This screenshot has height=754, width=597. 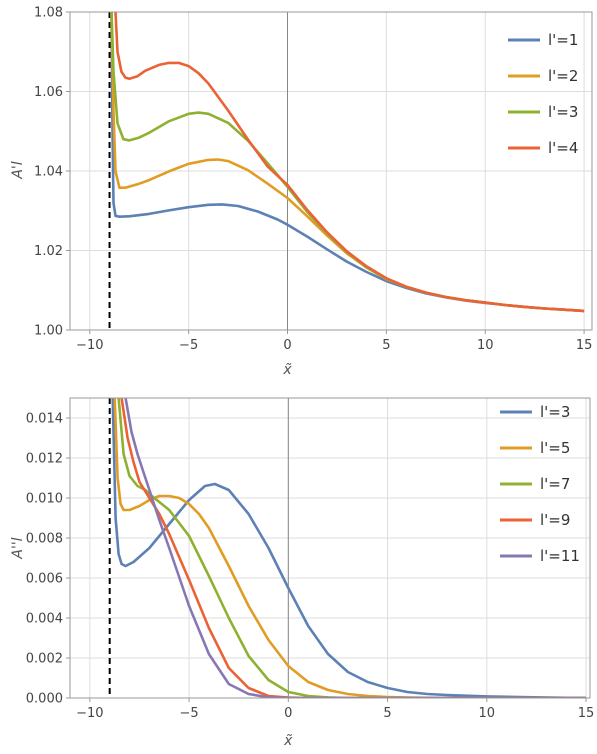 I want to click on y-tick-label-0: 0.000, so click(x=44, y=699).